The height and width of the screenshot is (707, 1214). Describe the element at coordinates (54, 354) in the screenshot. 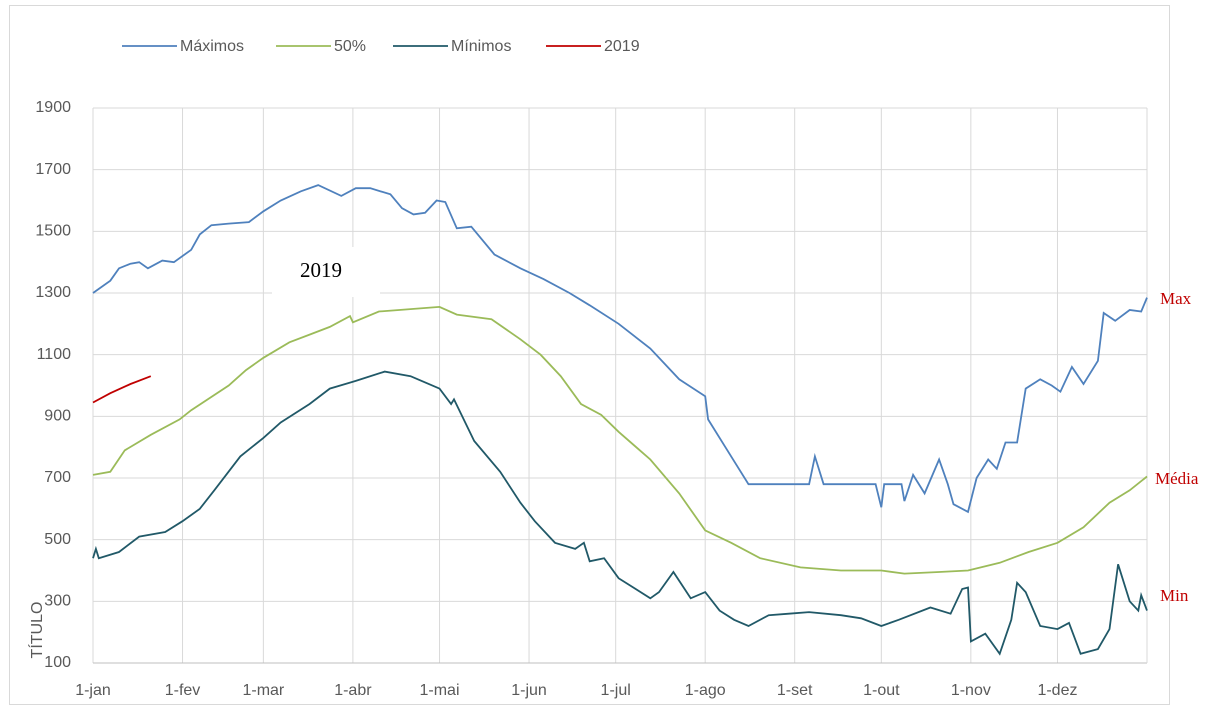

I see `y-tick-label: 1100` at that location.